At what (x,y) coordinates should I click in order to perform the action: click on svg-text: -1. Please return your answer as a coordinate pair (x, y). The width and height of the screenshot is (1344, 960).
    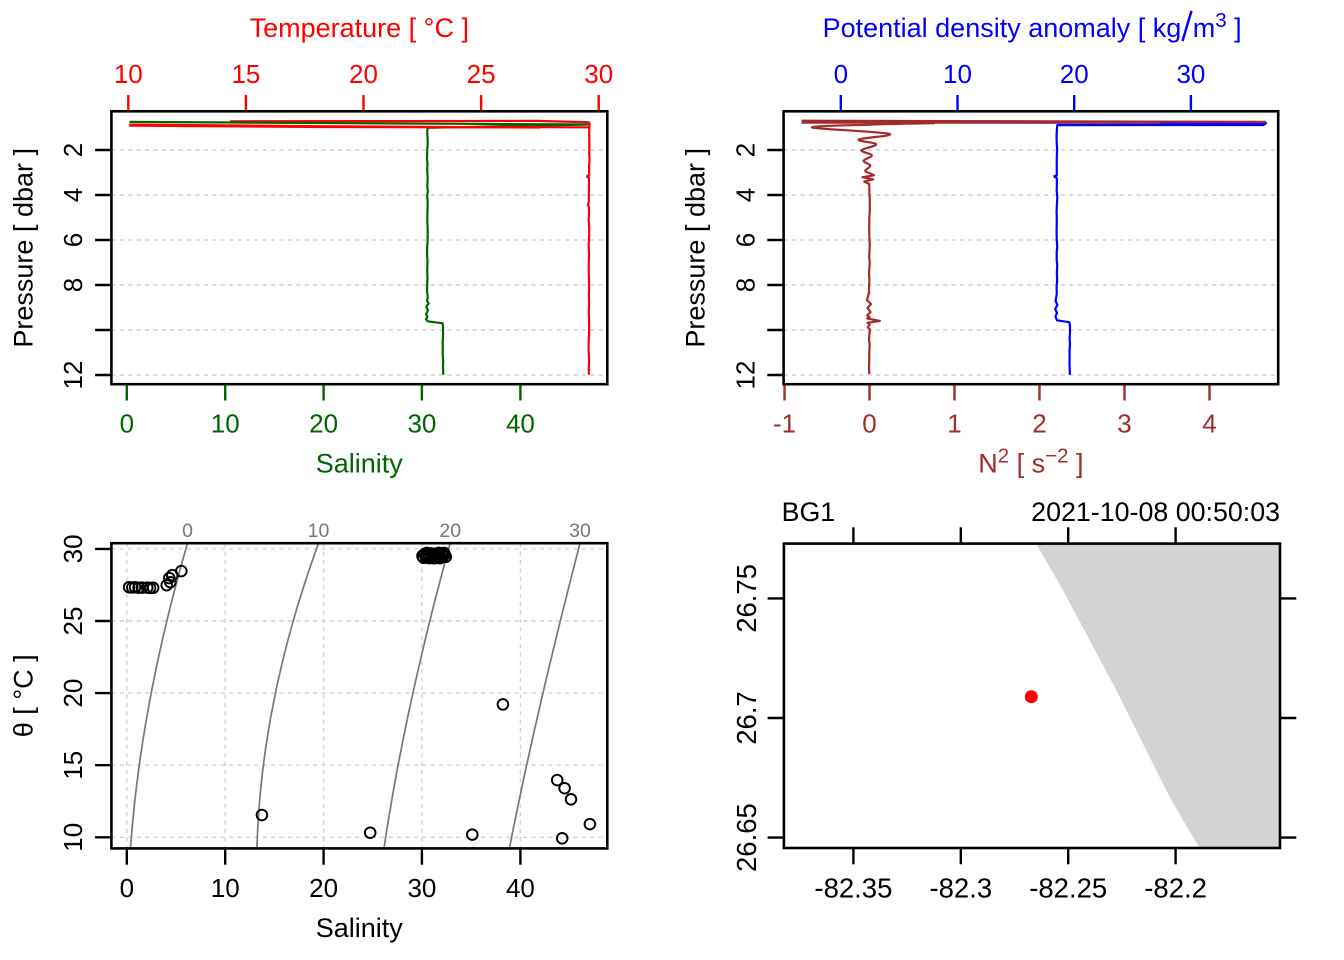
    Looking at the image, I should click on (784, 424).